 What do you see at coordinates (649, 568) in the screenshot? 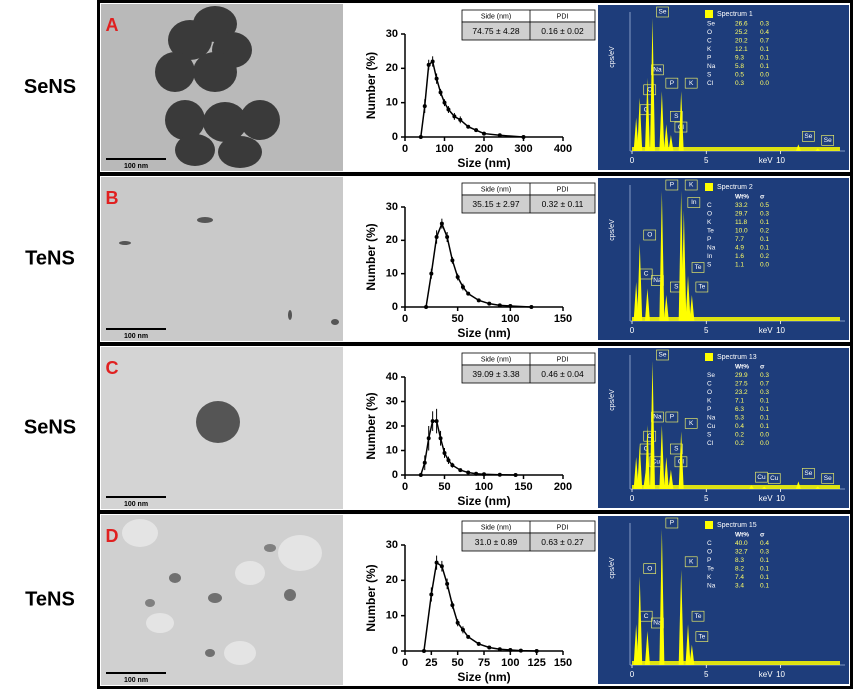
I see `peak-label: O` at bounding box center [649, 568].